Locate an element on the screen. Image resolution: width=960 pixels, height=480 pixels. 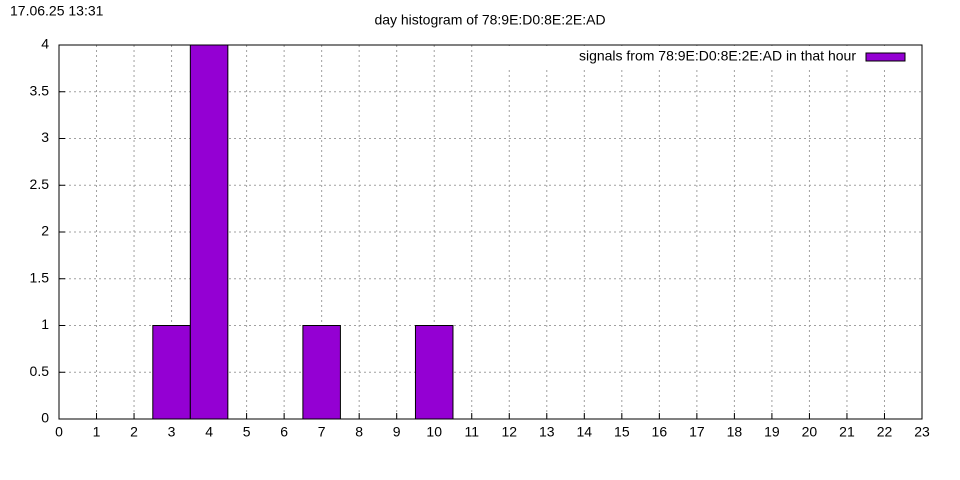
timestamp: 17.06.25 13:31 is located at coordinates (57, 11).